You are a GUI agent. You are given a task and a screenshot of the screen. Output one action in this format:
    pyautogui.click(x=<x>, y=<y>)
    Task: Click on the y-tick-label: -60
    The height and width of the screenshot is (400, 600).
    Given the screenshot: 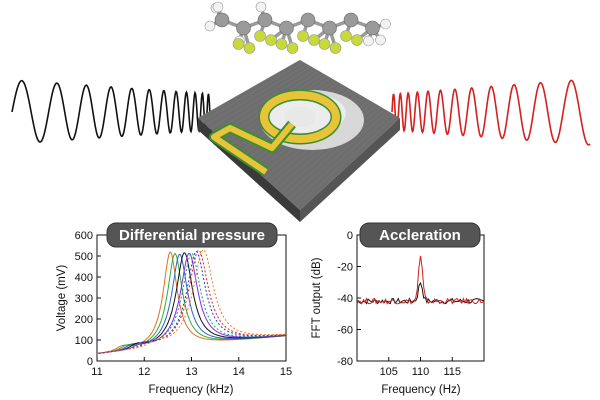 What is the action you would take?
    pyautogui.click(x=345, y=331)
    